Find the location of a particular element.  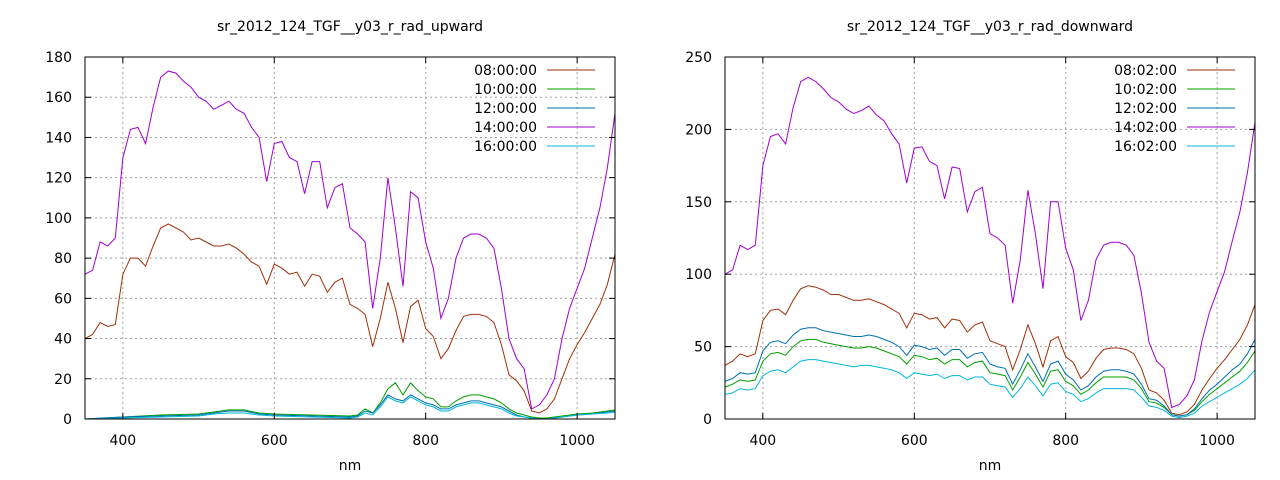

legend-label: 14:02:00 is located at coordinates (1145, 128).